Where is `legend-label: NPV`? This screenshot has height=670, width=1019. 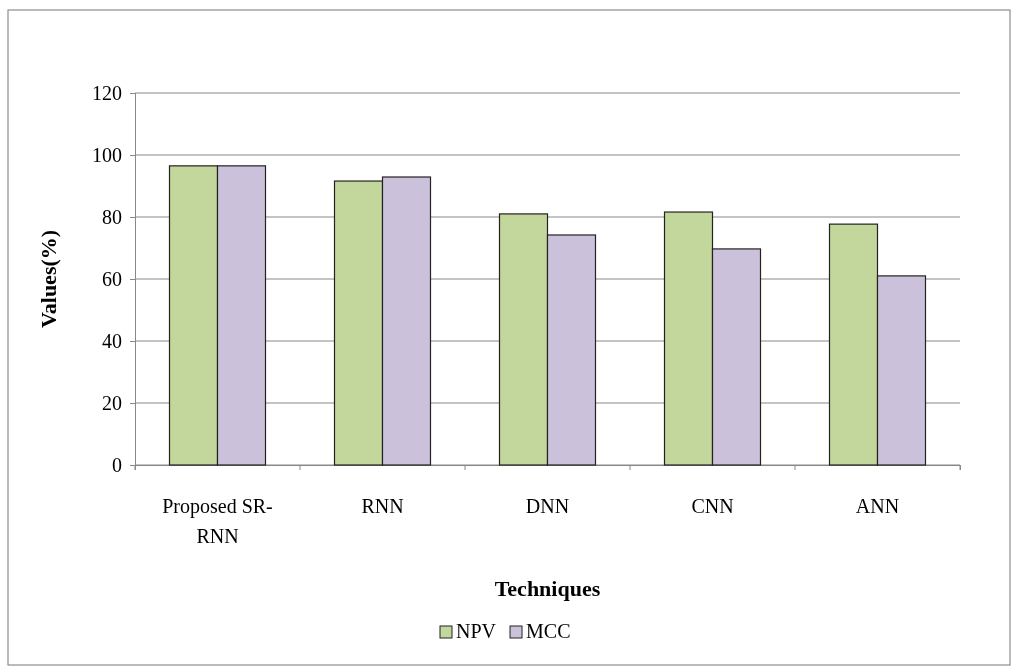 legend-label: NPV is located at coordinates (476, 631).